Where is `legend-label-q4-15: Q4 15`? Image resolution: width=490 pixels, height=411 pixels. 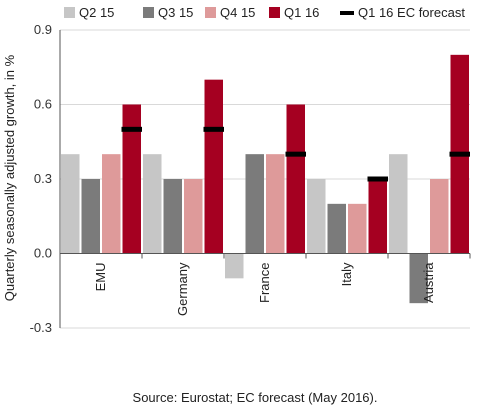
legend-label-q4-15: Q4 15 is located at coordinates (237, 12).